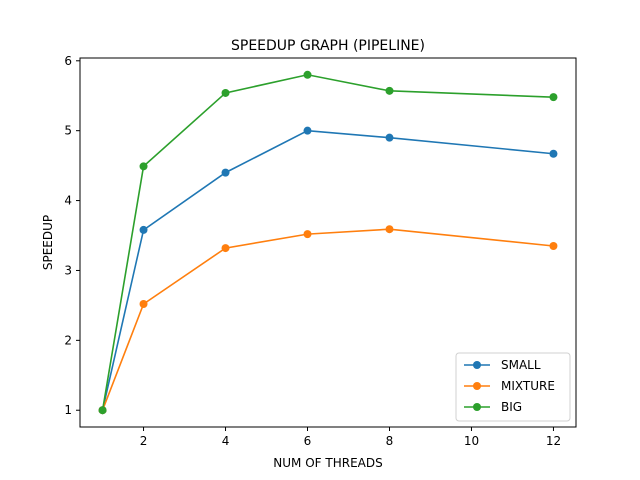  What do you see at coordinates (68, 270) in the screenshot?
I see `y-tick-label: 3` at bounding box center [68, 270].